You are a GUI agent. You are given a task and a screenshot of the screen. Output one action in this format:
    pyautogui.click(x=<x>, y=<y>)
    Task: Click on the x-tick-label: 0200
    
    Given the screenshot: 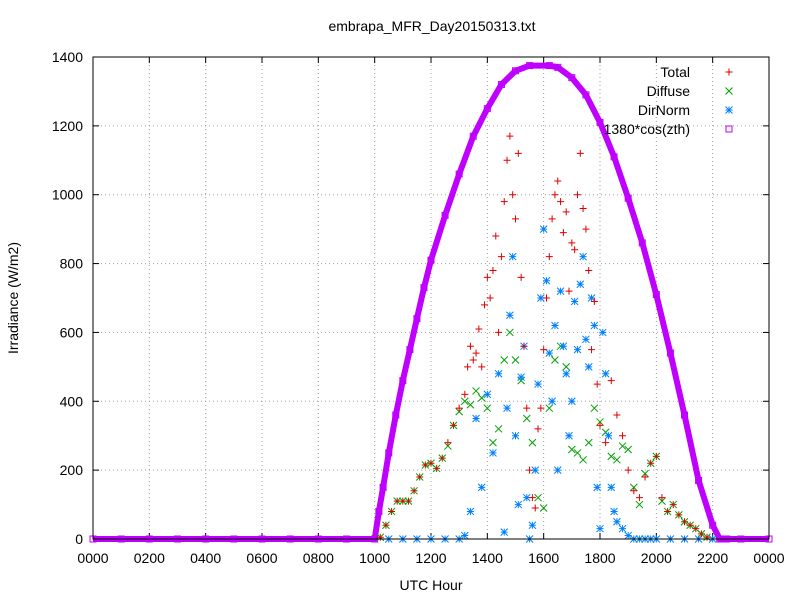 What is the action you would take?
    pyautogui.click(x=149, y=558)
    